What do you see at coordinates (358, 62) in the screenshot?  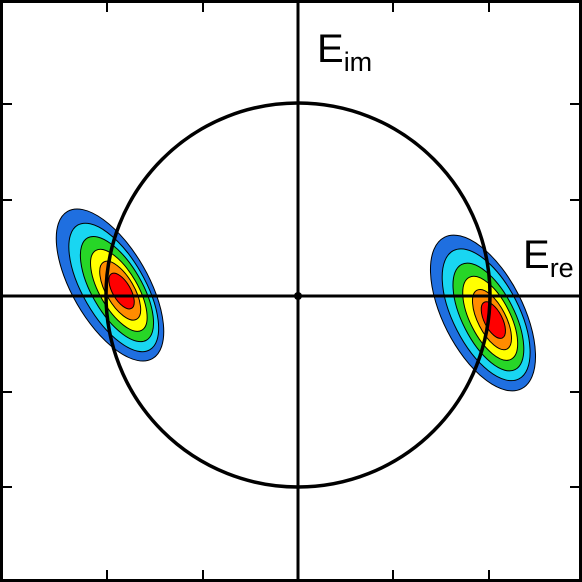 I see `imag-axis-label-sub: im` at bounding box center [358, 62].